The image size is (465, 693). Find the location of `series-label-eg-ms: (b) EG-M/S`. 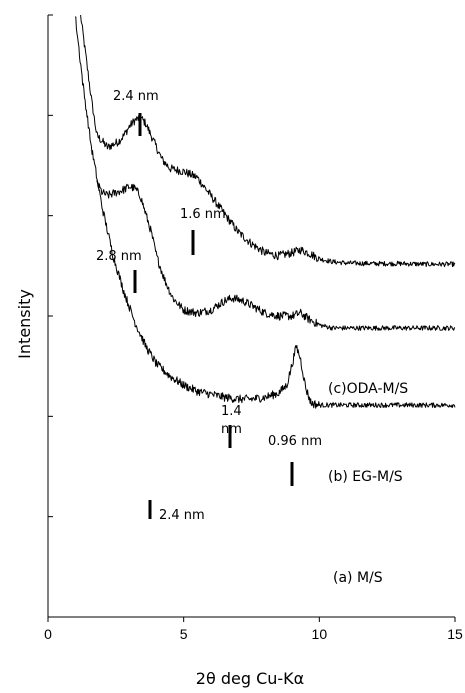

series-label-eg-ms: (b) EG-M/S is located at coordinates (365, 477).